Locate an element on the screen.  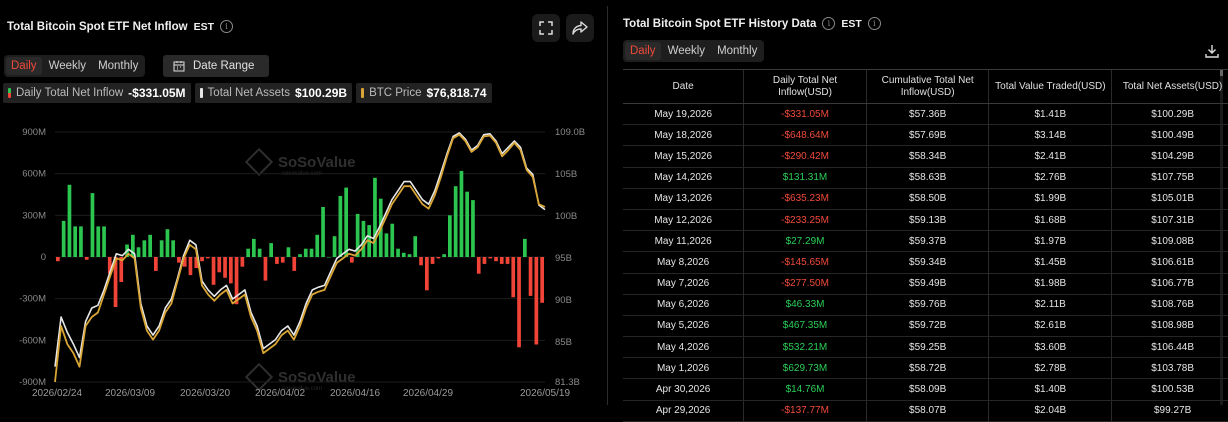
table-row: Apr 29,2026 -$137.77M $58.07B $2.04B $99.27B is located at coordinates (925, 411).